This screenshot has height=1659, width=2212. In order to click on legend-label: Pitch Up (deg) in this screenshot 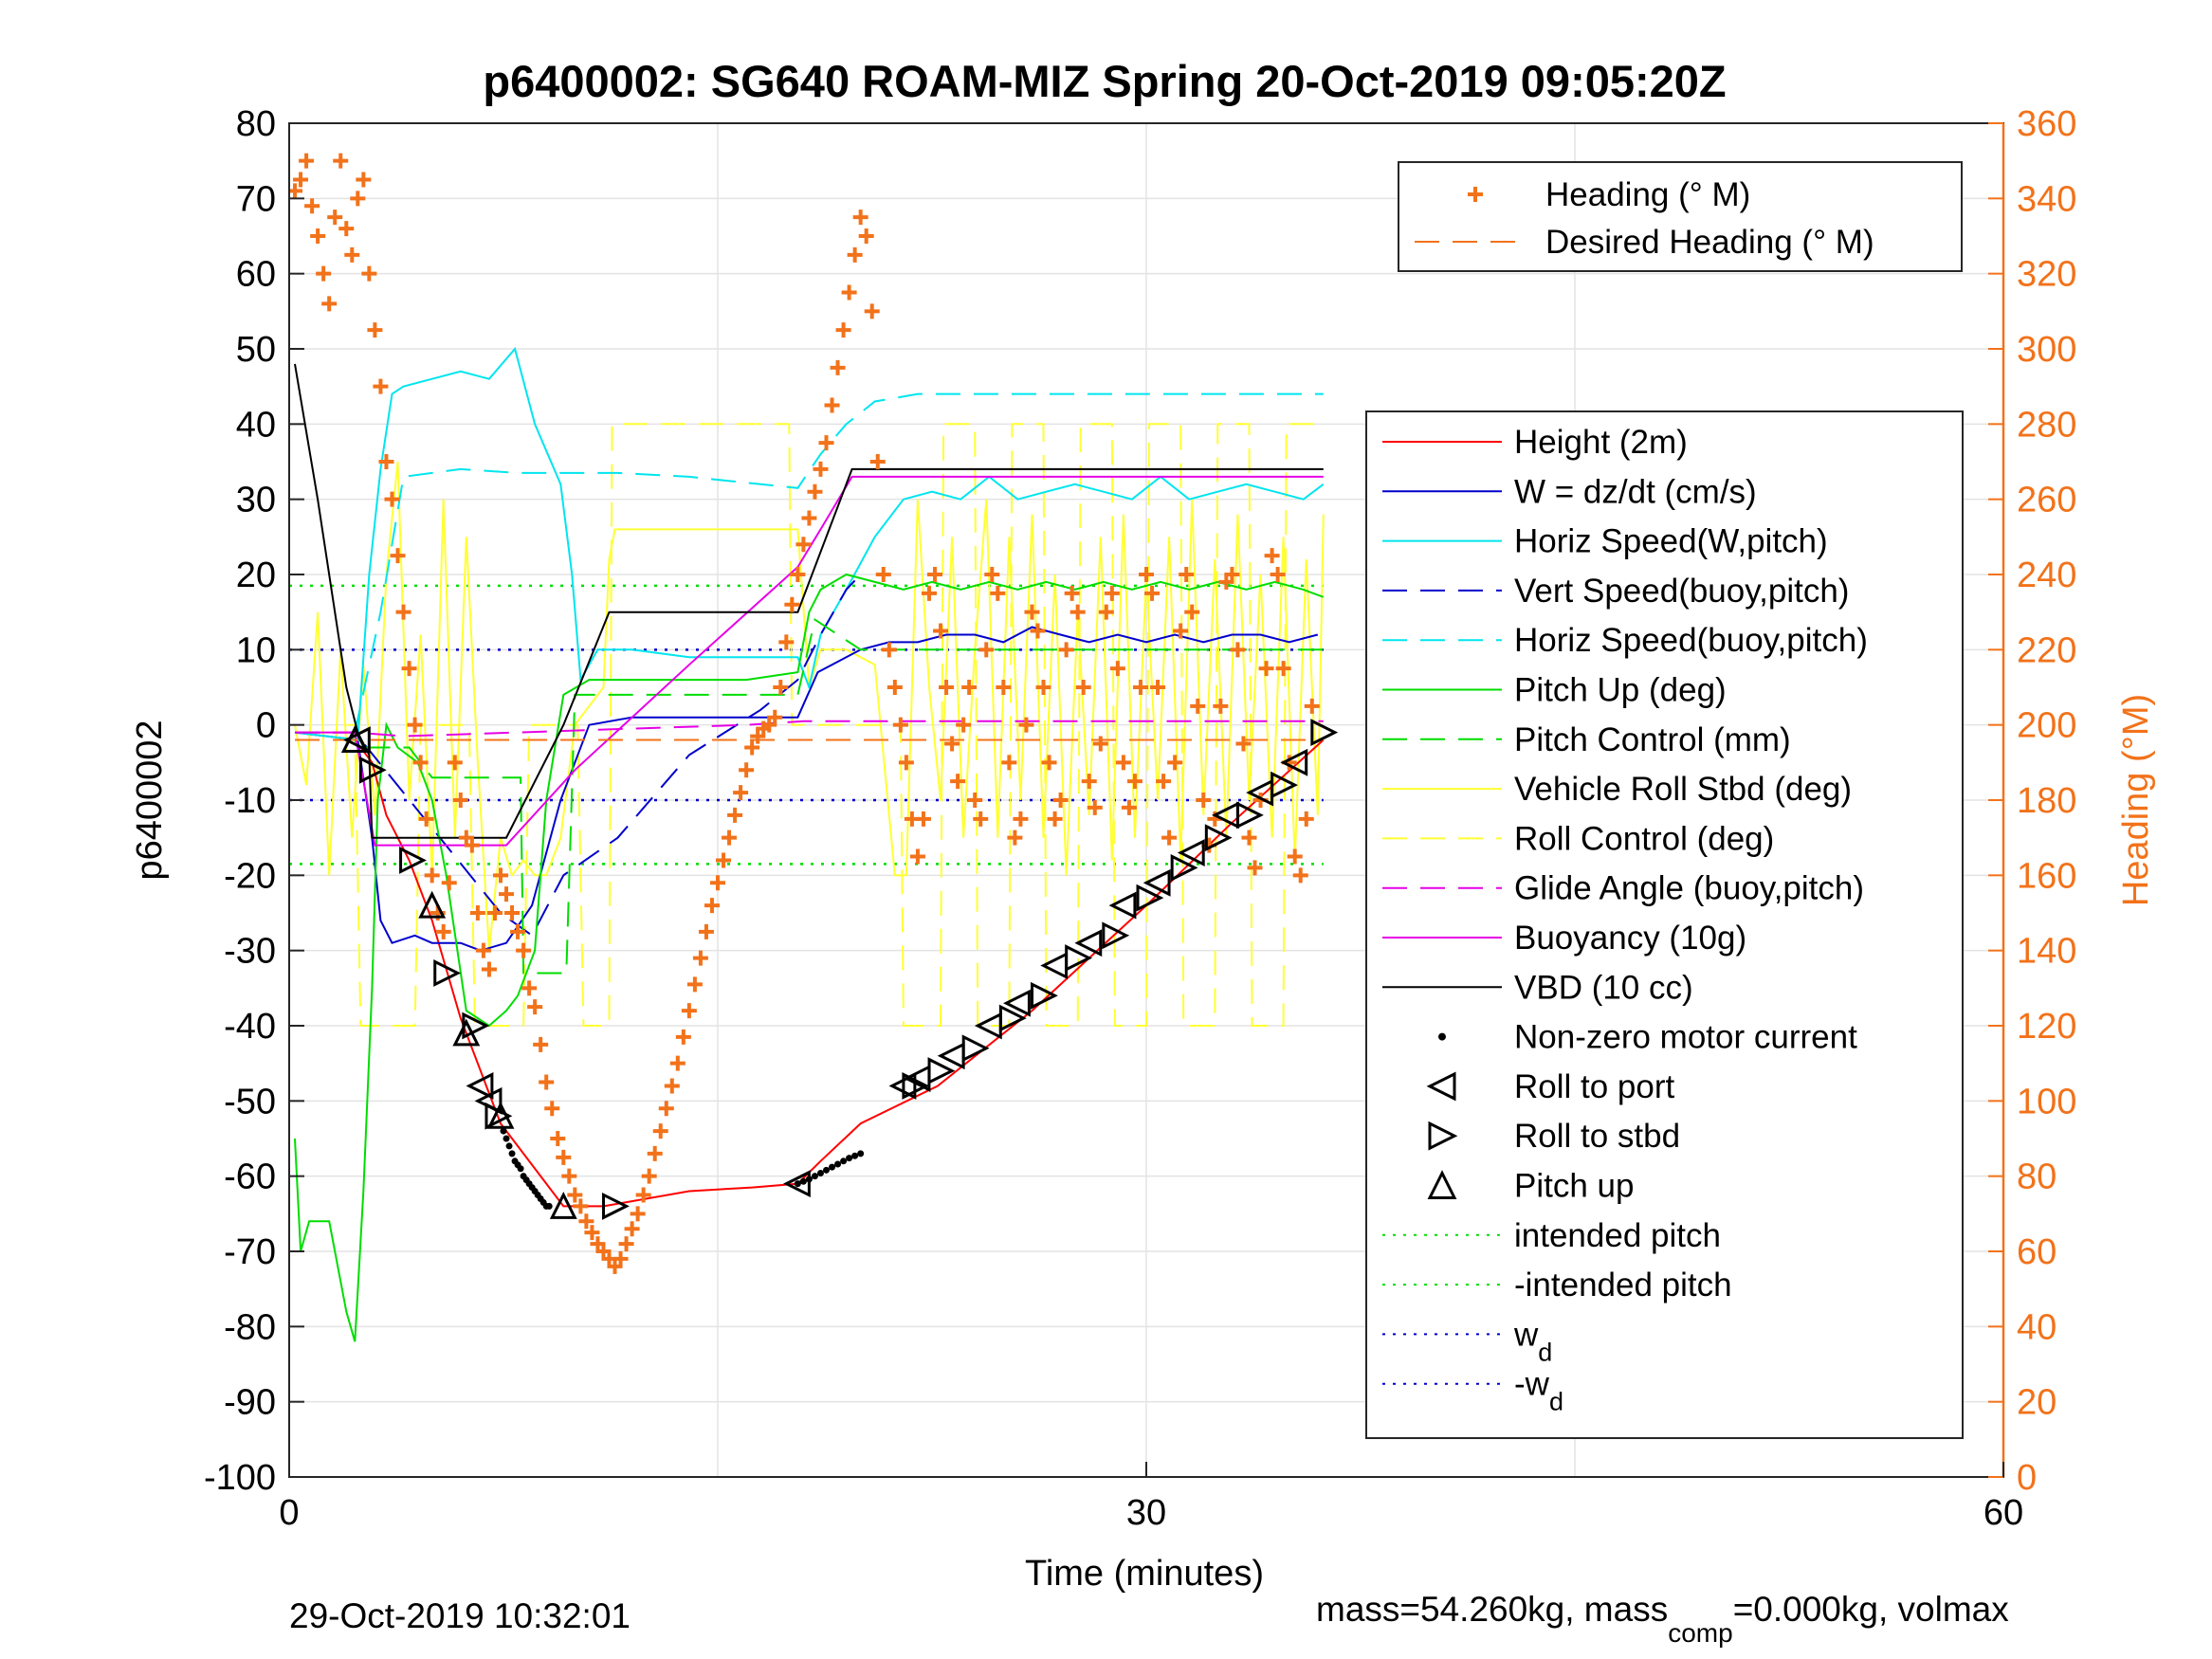, I will do `click(1620, 690)`.